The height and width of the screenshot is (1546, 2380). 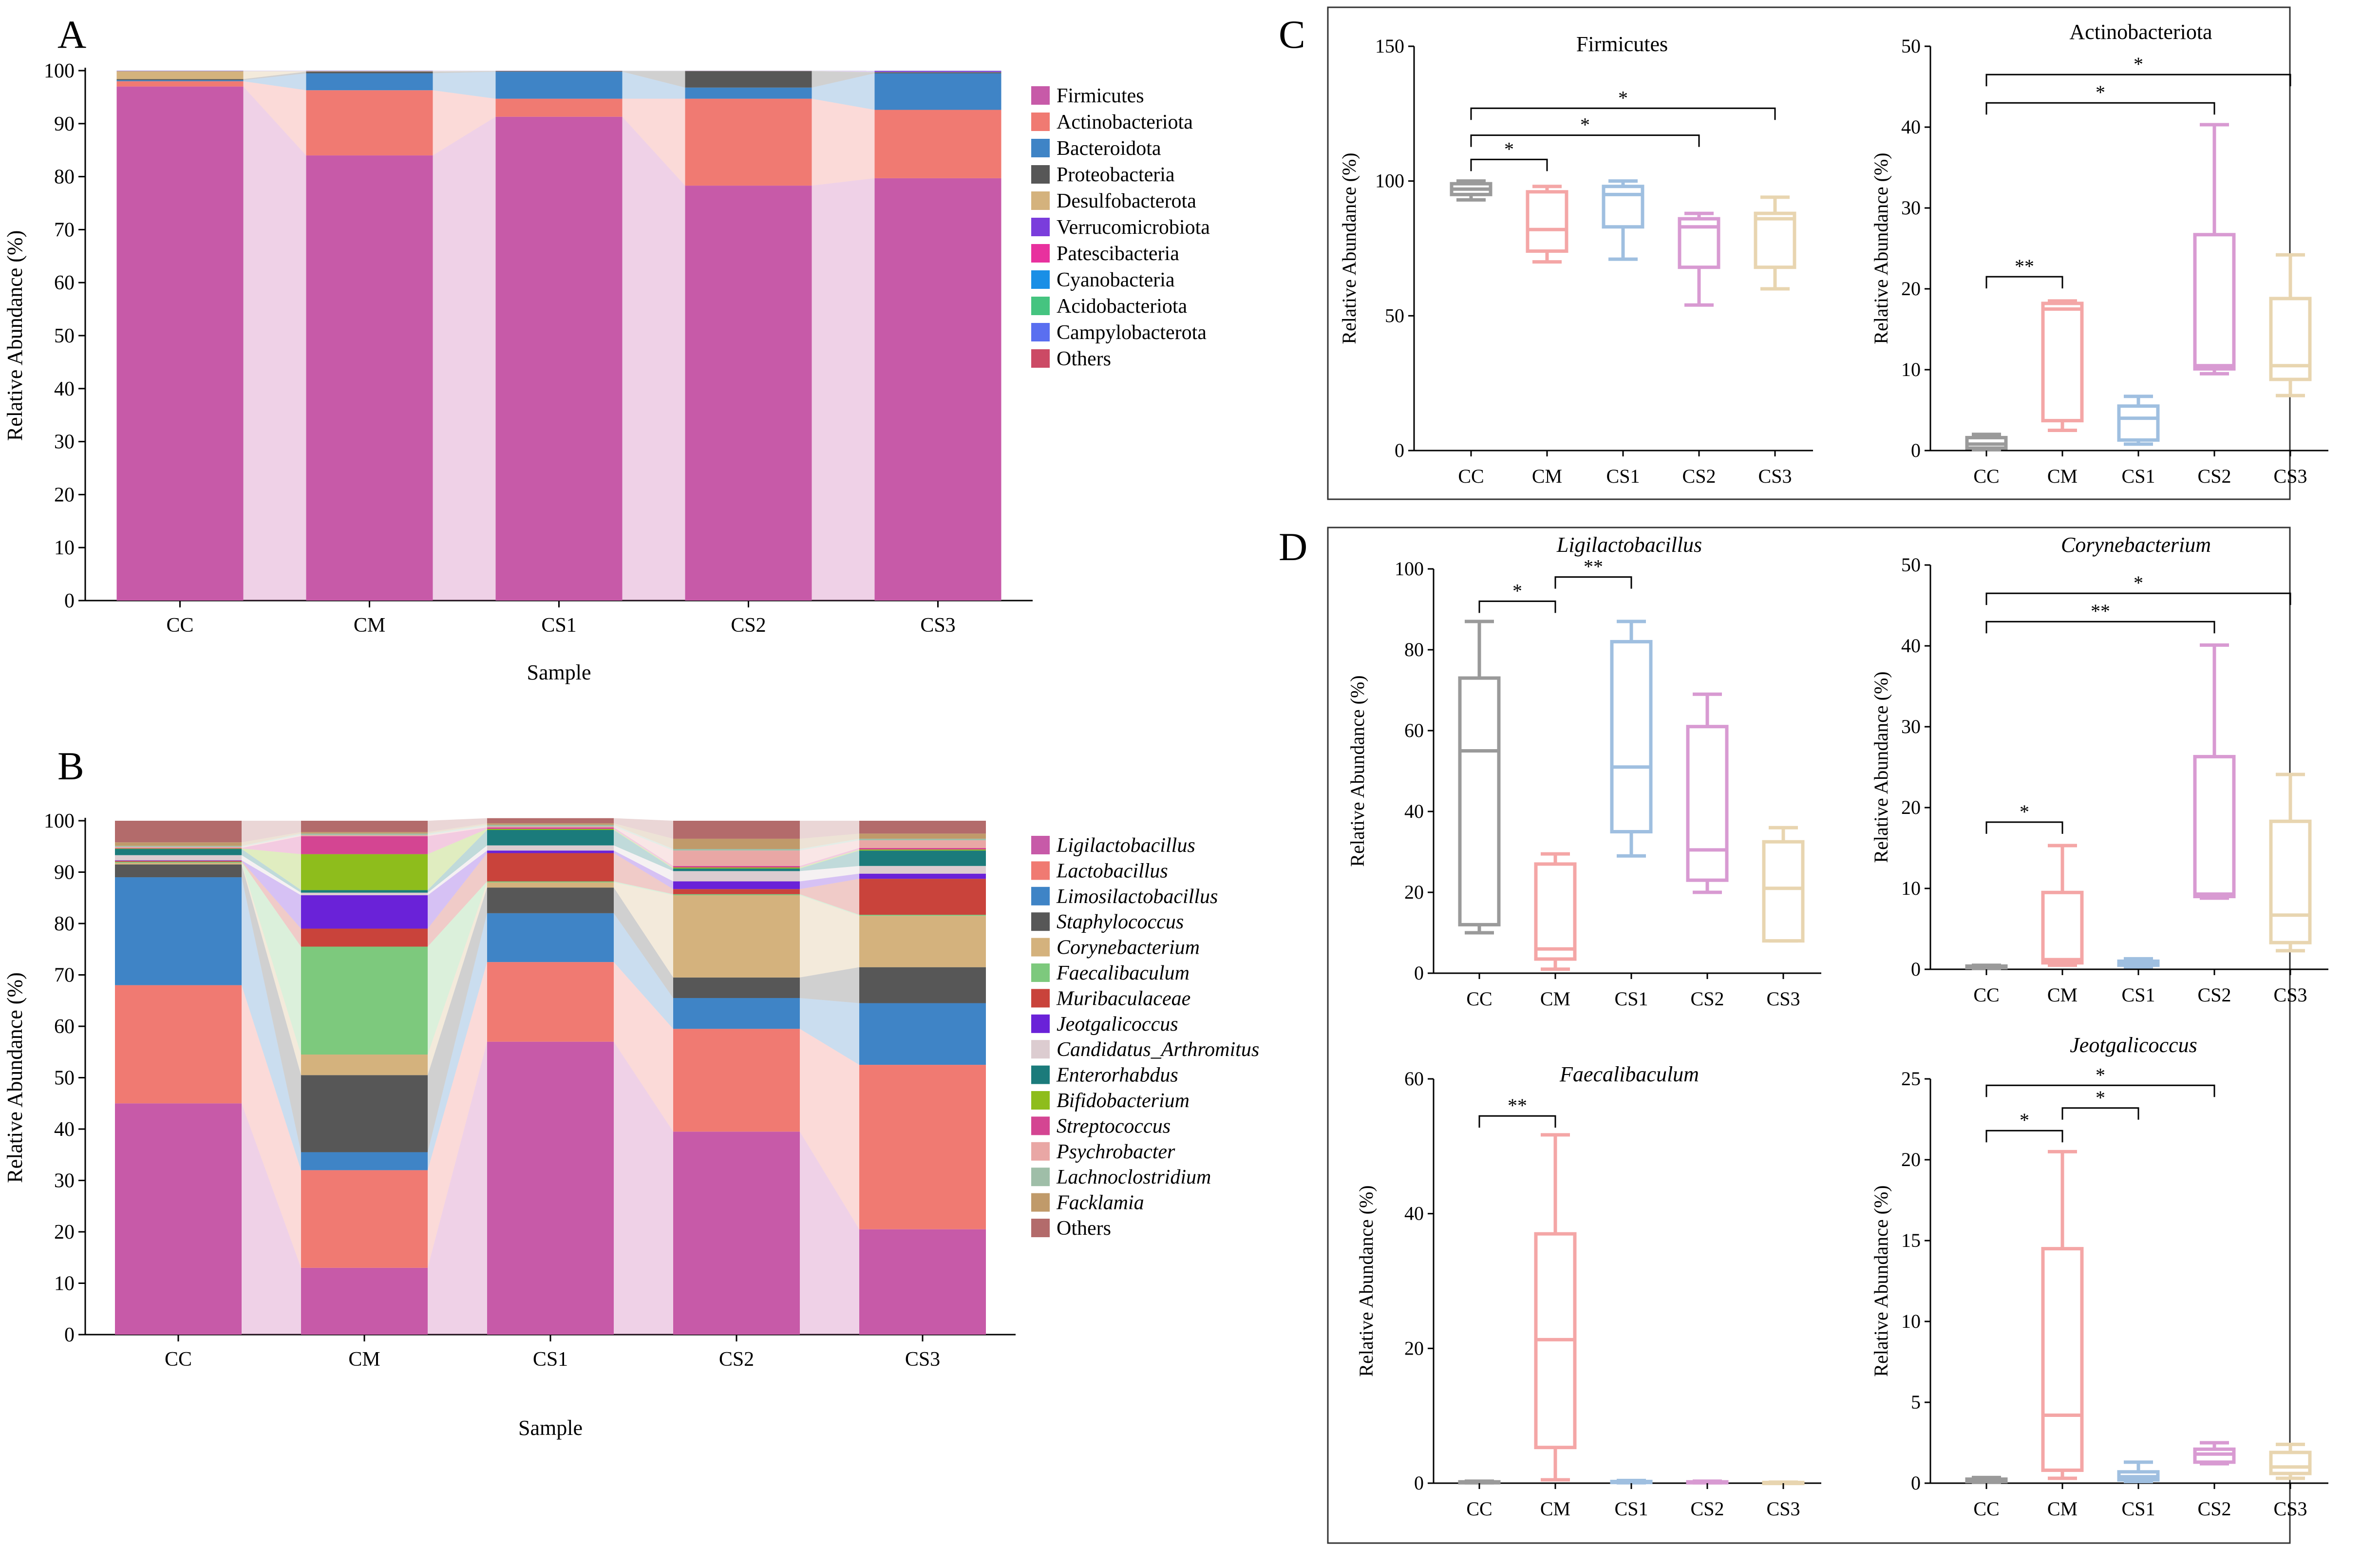 What do you see at coordinates (1126, 201) in the screenshot?
I see `legend-label-desulfobacterota: Desulfobacterota` at bounding box center [1126, 201].